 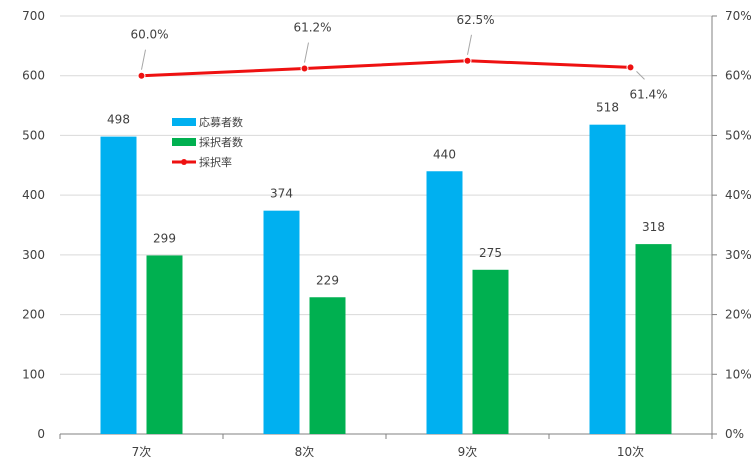 I want to click on left-axis-tick-label: 600, so click(x=33, y=76).